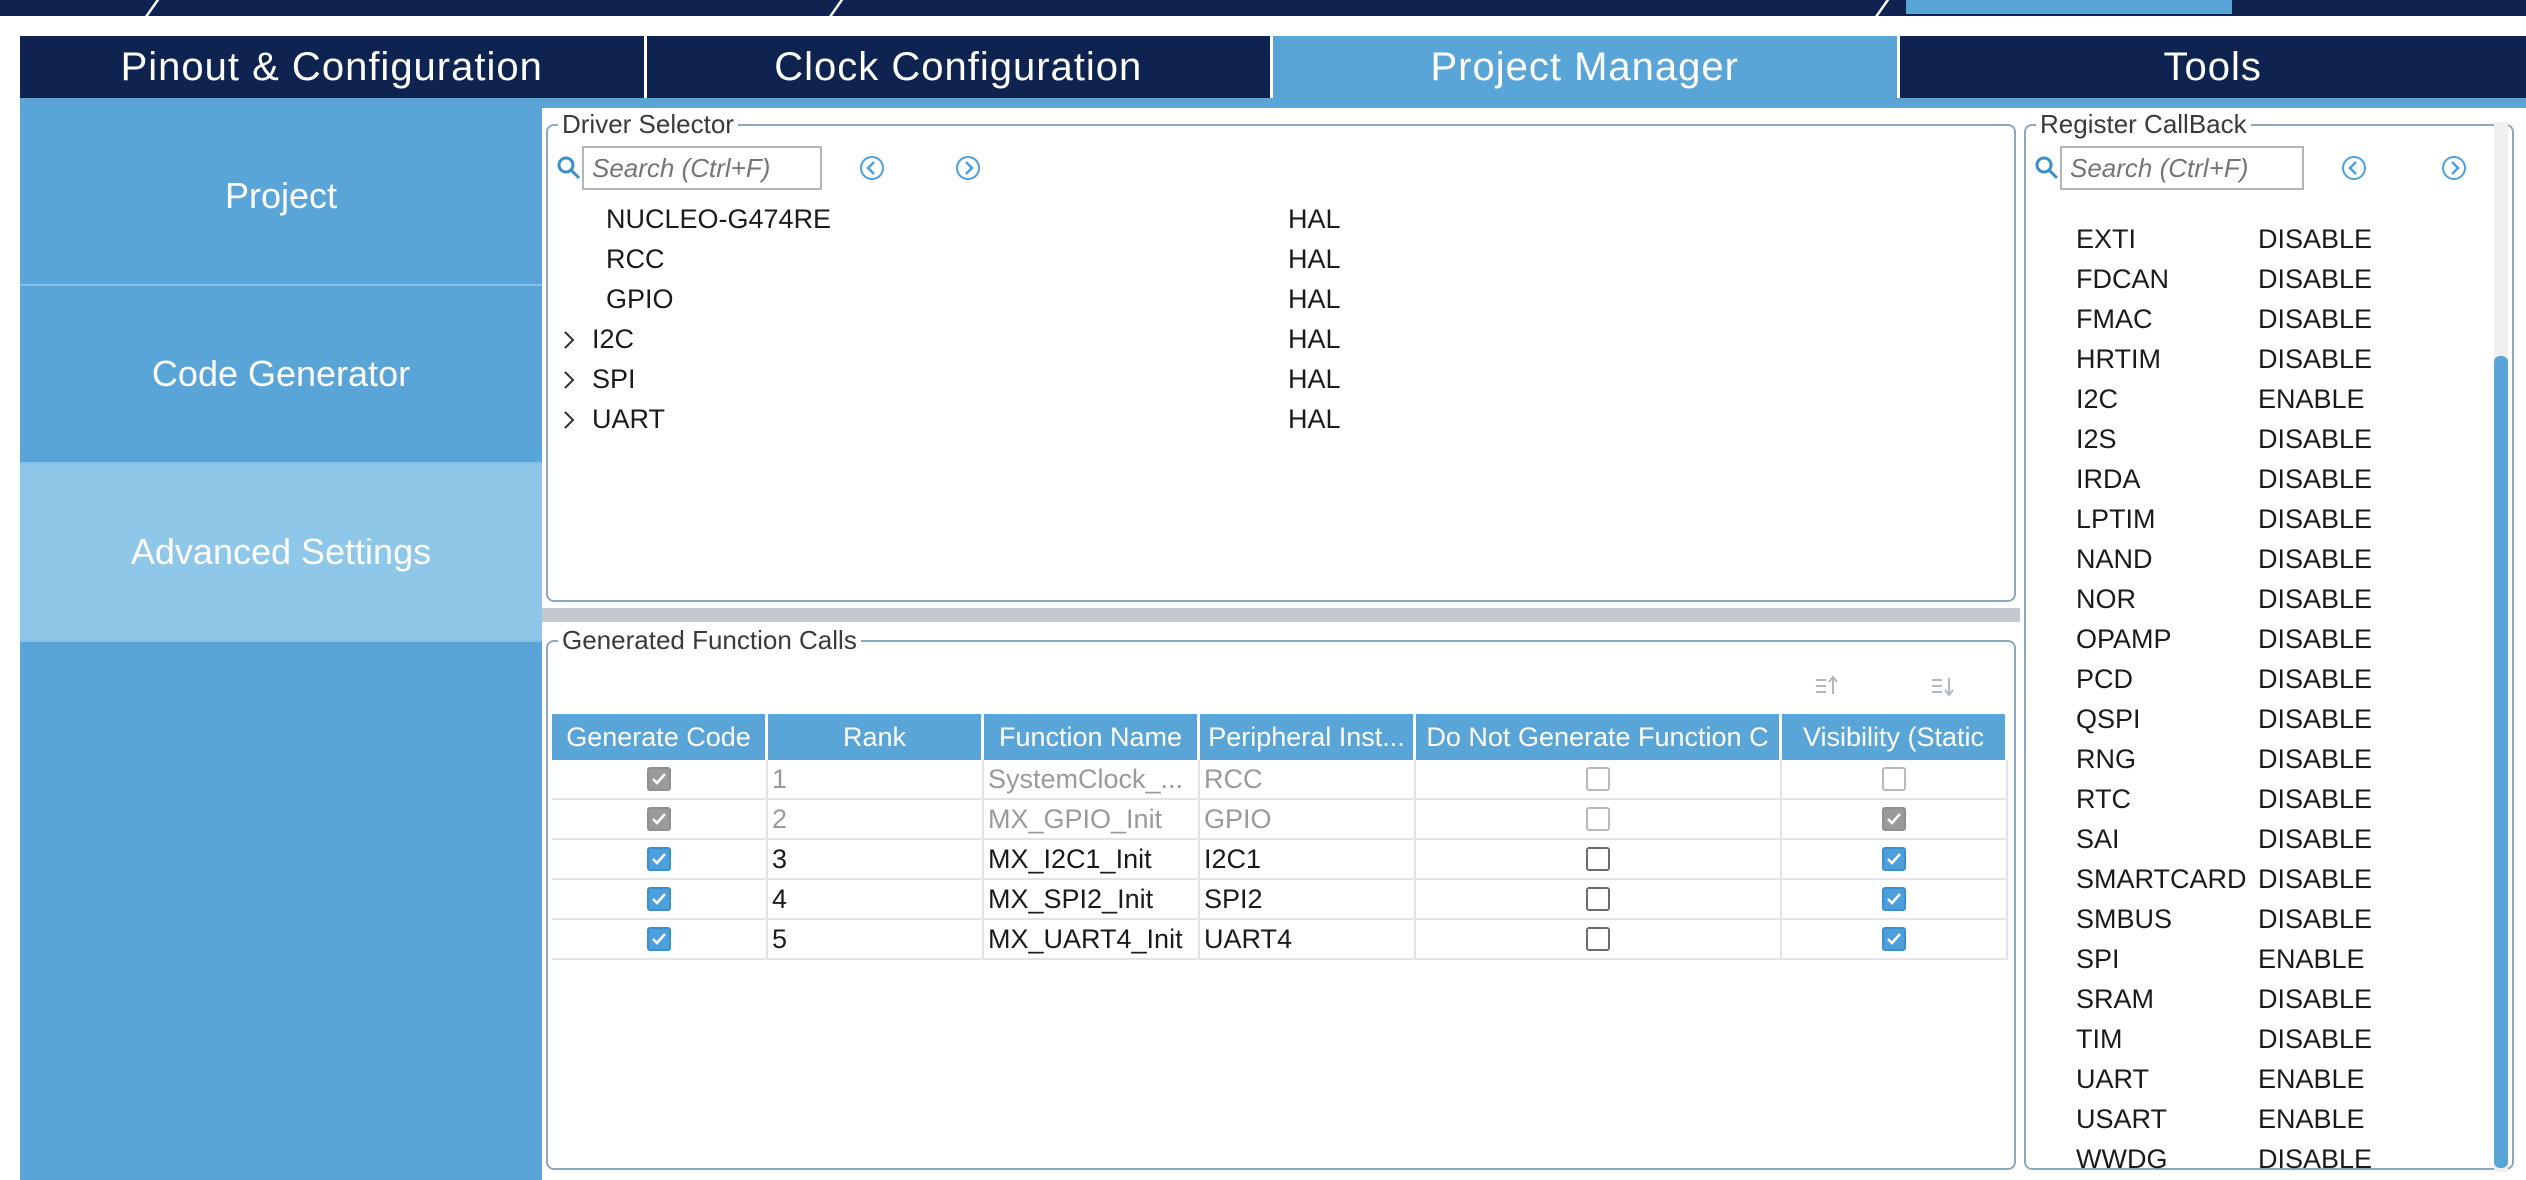  Describe the element at coordinates (2256, 958) in the screenshot. I see `callback-row: SPI ENABLE` at that location.